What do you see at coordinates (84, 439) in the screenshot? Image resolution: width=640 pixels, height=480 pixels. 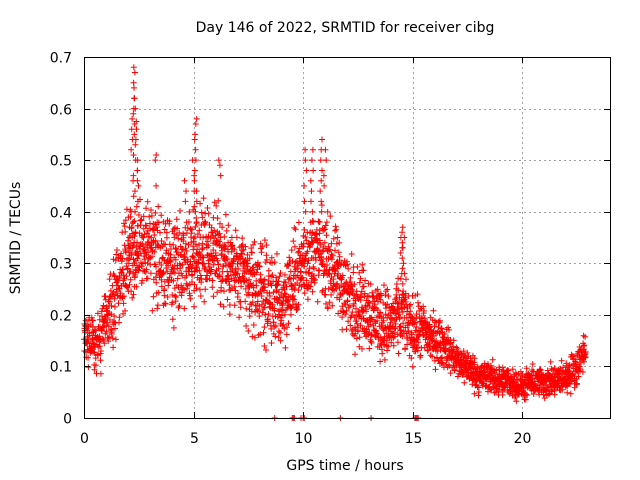 I see `x-tick-label: 0` at bounding box center [84, 439].